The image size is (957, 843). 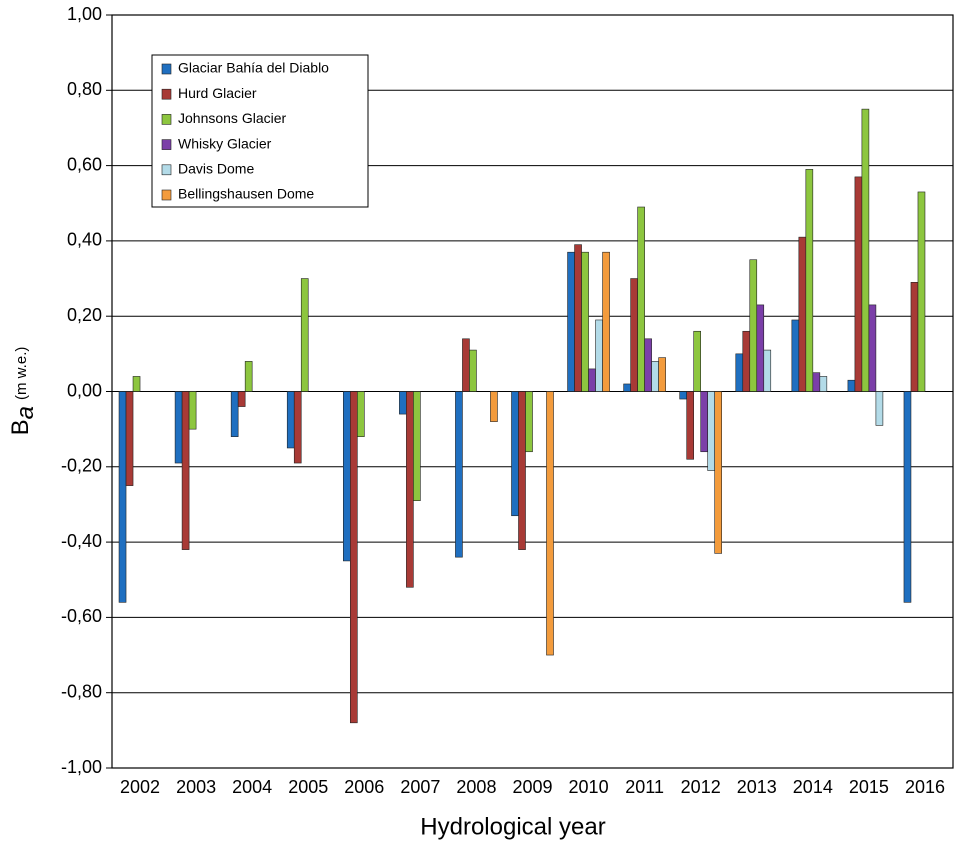 I want to click on y-axis-title-main: B, so click(x=20, y=427).